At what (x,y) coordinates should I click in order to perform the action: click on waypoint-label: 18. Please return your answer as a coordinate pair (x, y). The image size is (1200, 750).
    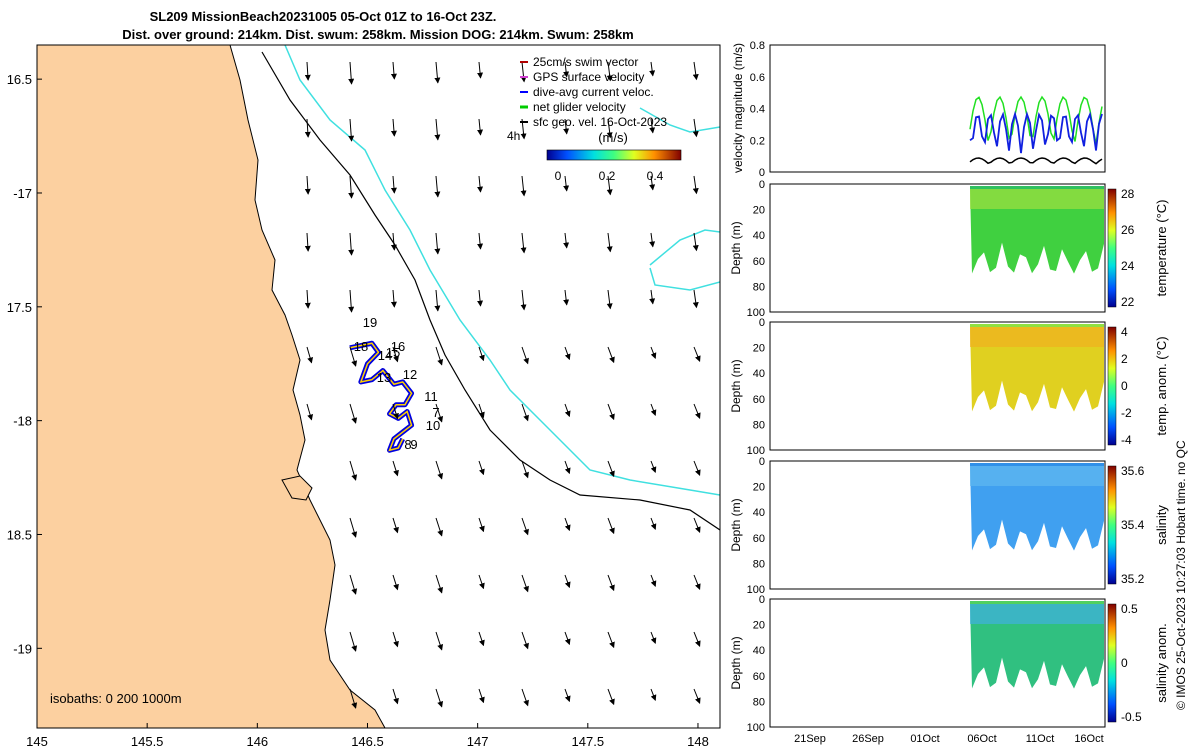
    Looking at the image, I should click on (361, 346).